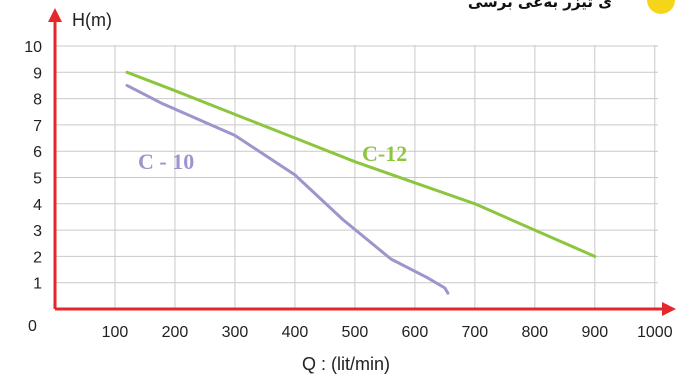 This screenshot has height=375, width=680. Describe the element at coordinates (295, 332) in the screenshot. I see `x-tick-label-400: 400` at that location.